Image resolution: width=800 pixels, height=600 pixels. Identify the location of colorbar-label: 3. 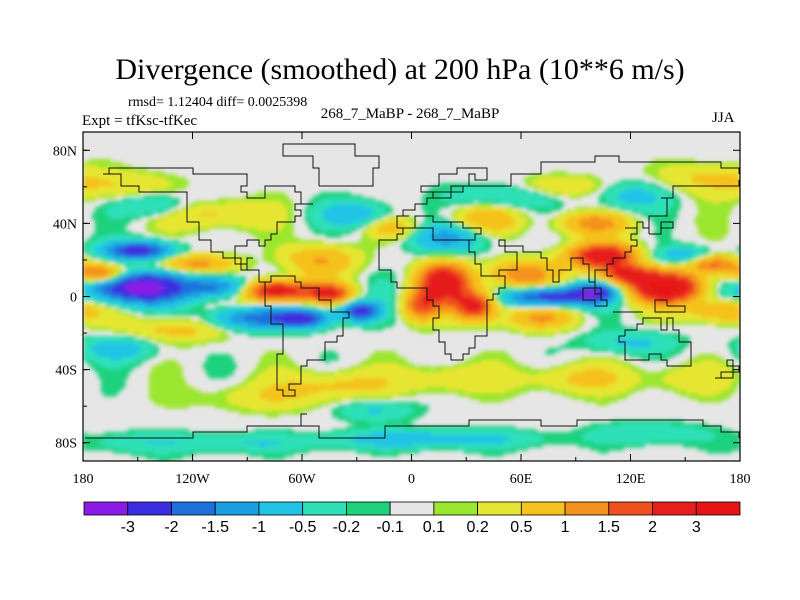
(696, 527).